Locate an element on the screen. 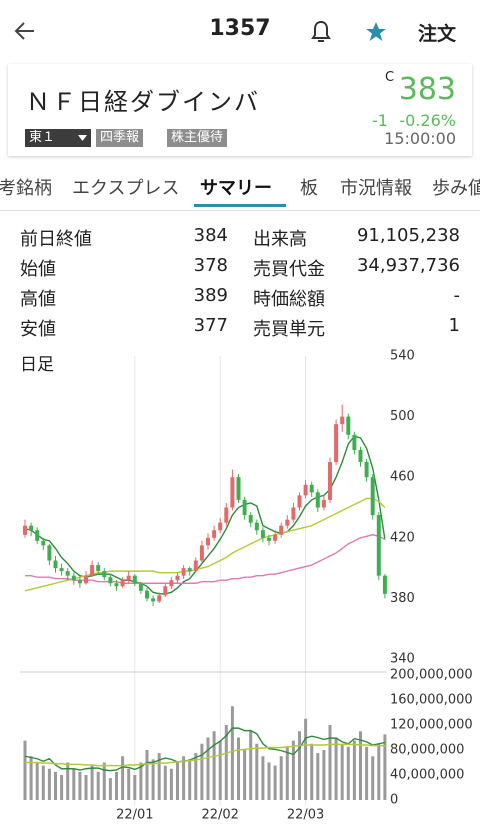 The width and height of the screenshot is (480, 828). stat-value: 91,105,238 is located at coordinates (408, 235).